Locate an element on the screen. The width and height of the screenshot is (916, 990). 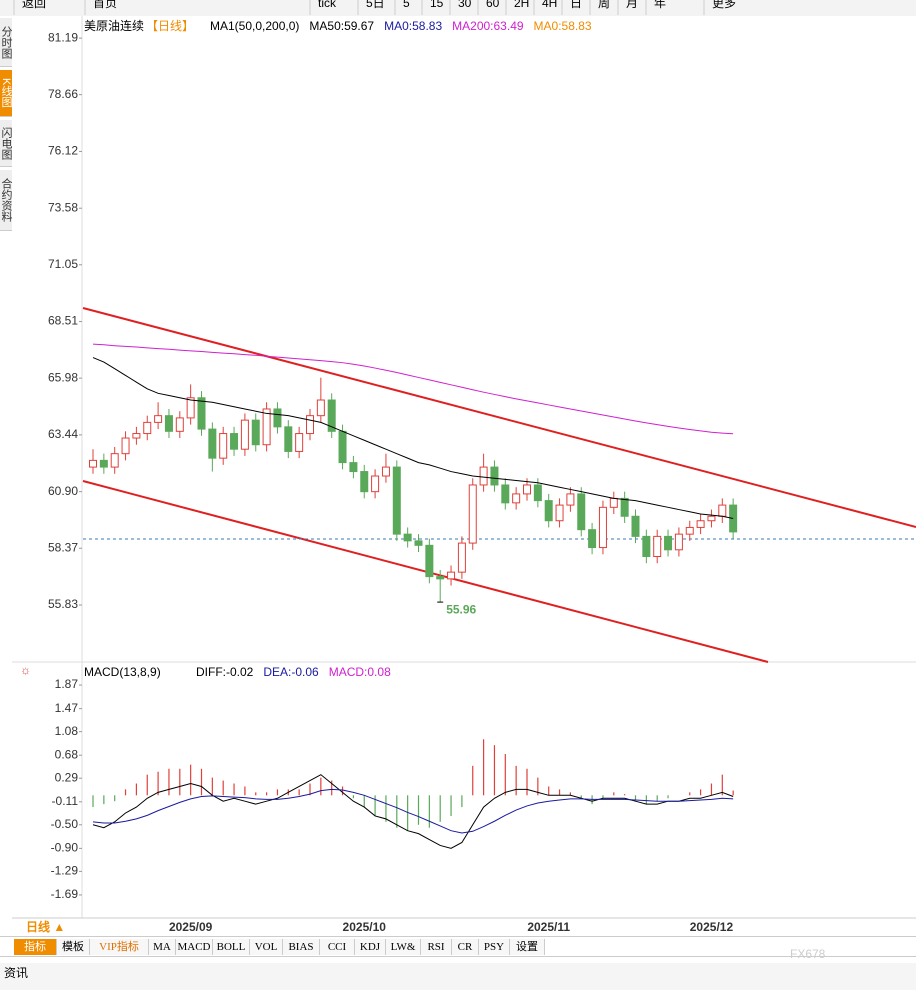
toolbar-button: 15 is located at coordinates (437, 5).